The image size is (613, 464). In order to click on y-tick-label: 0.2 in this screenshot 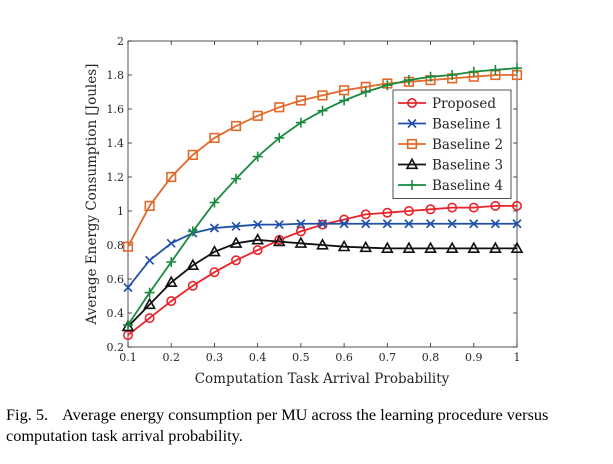, I will do `click(116, 347)`.